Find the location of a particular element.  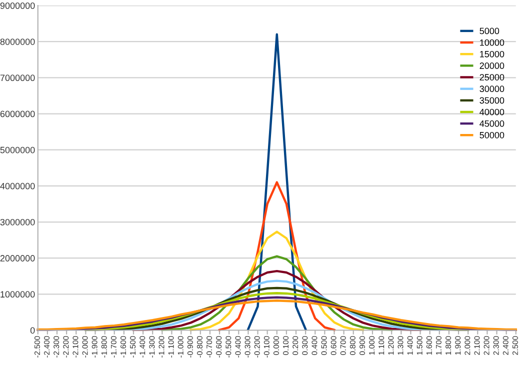

legend-label: 5000 is located at coordinates (490, 31).